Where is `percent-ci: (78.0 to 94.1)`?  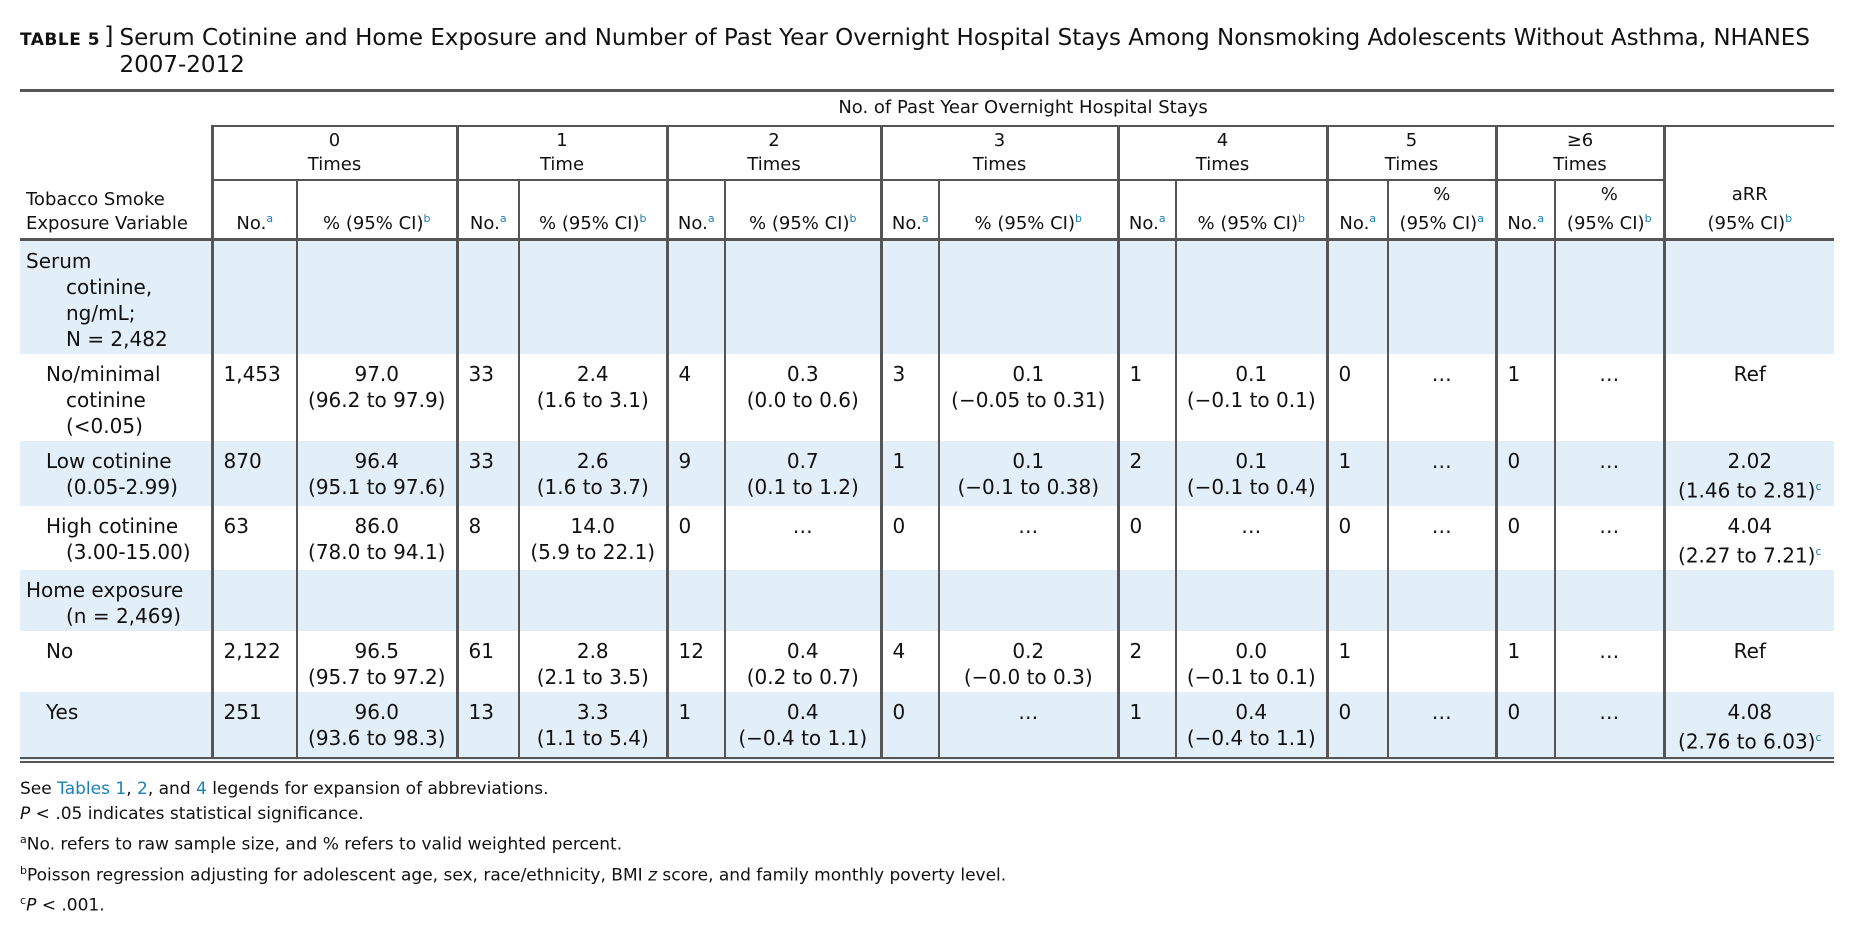
percent-ci: (78.0 to 94.1) is located at coordinates (377, 551).